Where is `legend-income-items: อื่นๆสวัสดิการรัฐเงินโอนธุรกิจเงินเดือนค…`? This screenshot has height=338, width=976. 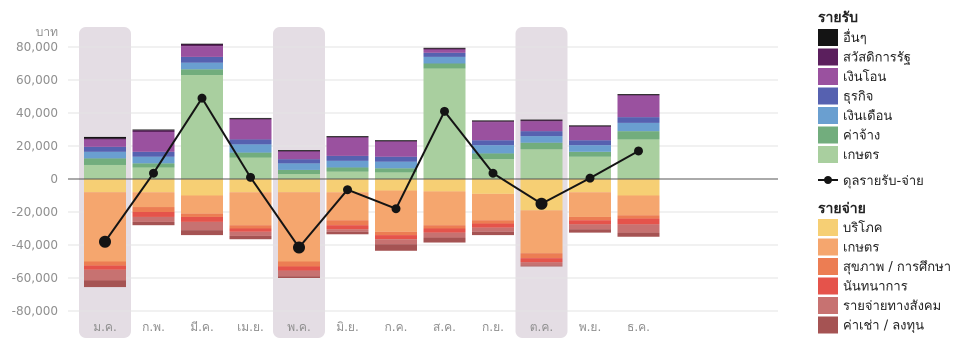
legend-income-items: อื่นๆสวัสดิการรัฐเงินโอนธุรกิจเงินเดือนค… is located at coordinates (864, 96).